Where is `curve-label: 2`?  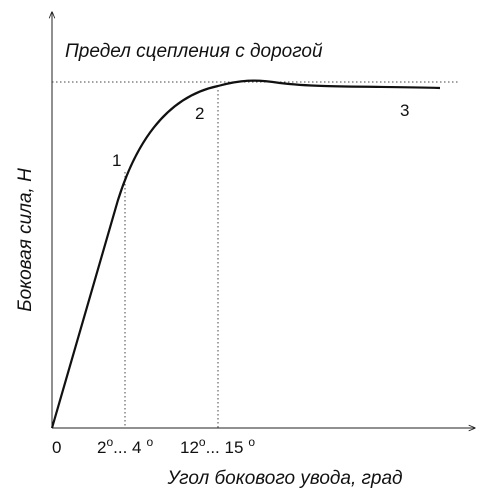 curve-label: 2 is located at coordinates (199, 113).